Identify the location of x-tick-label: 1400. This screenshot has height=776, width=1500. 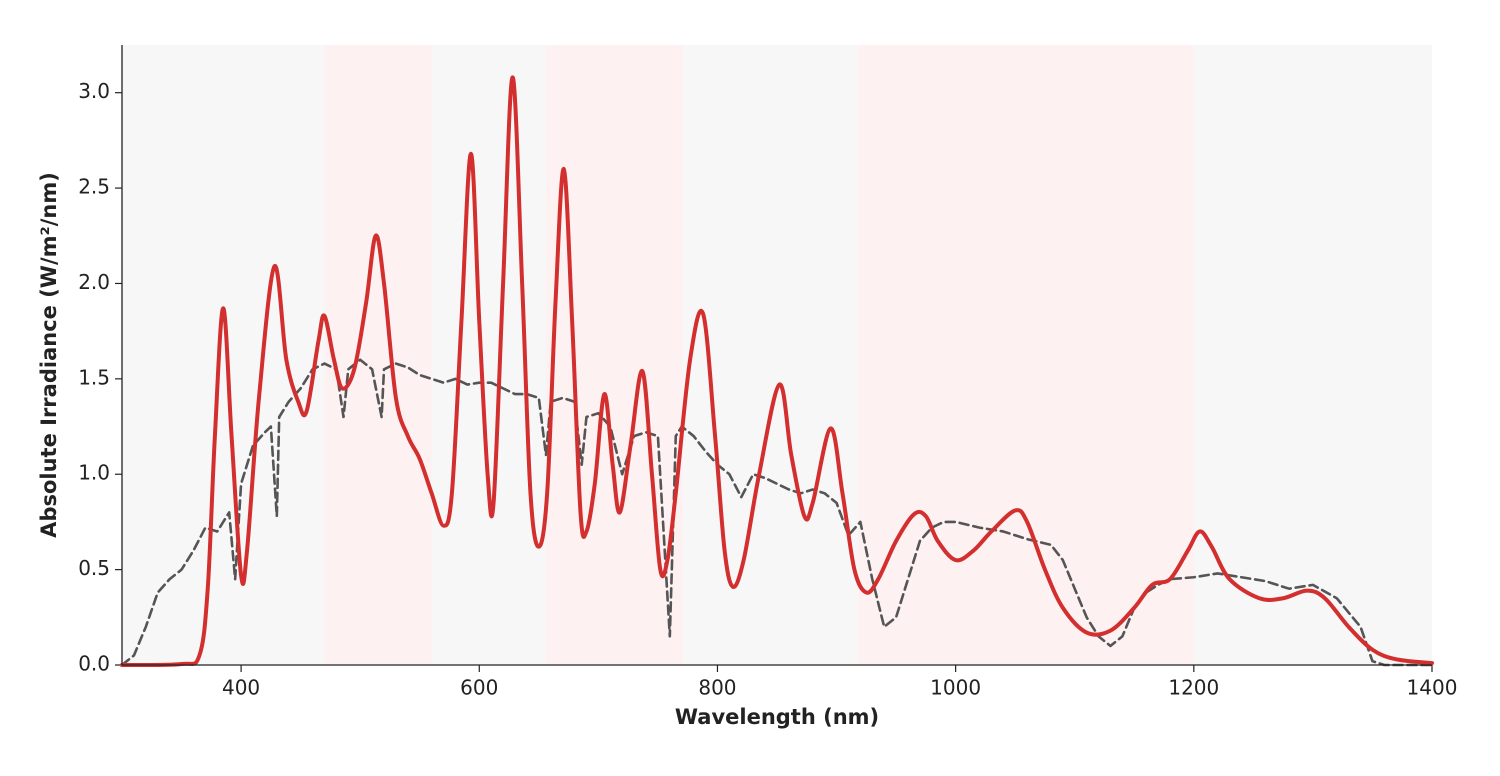
(1432, 688).